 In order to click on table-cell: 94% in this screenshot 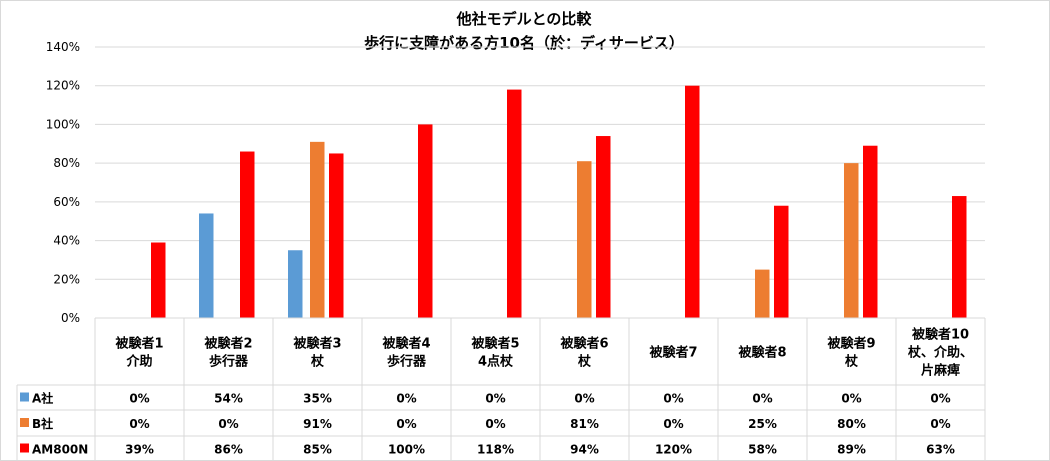, I will do `click(584, 450)`.